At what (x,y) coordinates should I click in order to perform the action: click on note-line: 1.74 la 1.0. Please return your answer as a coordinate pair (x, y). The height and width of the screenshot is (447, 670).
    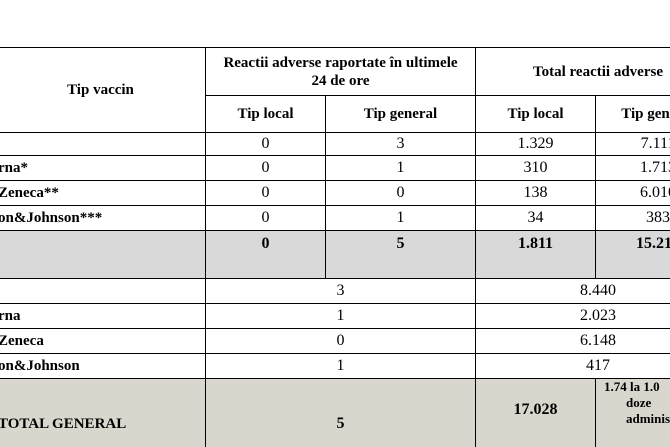
    Looking at the image, I should click on (632, 386).